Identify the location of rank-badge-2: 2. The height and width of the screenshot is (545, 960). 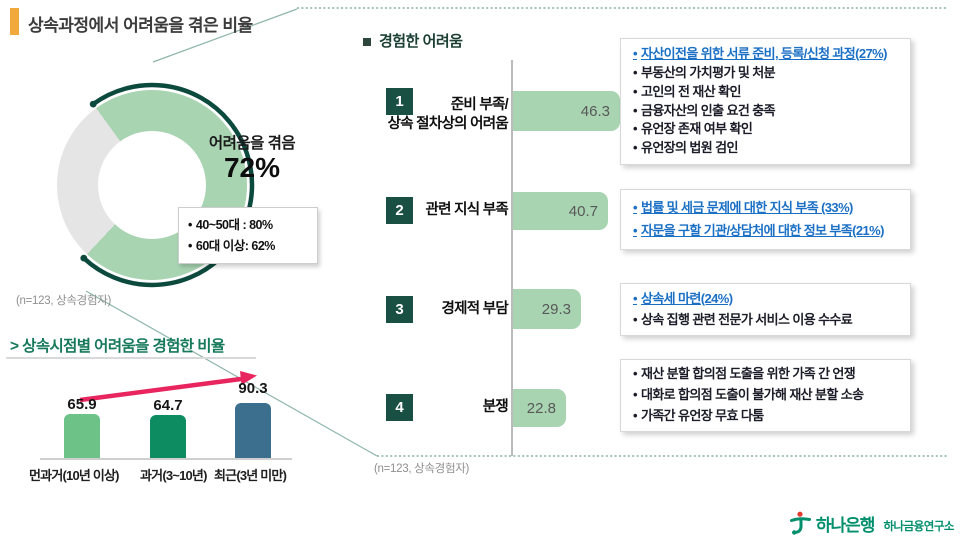
(399, 210).